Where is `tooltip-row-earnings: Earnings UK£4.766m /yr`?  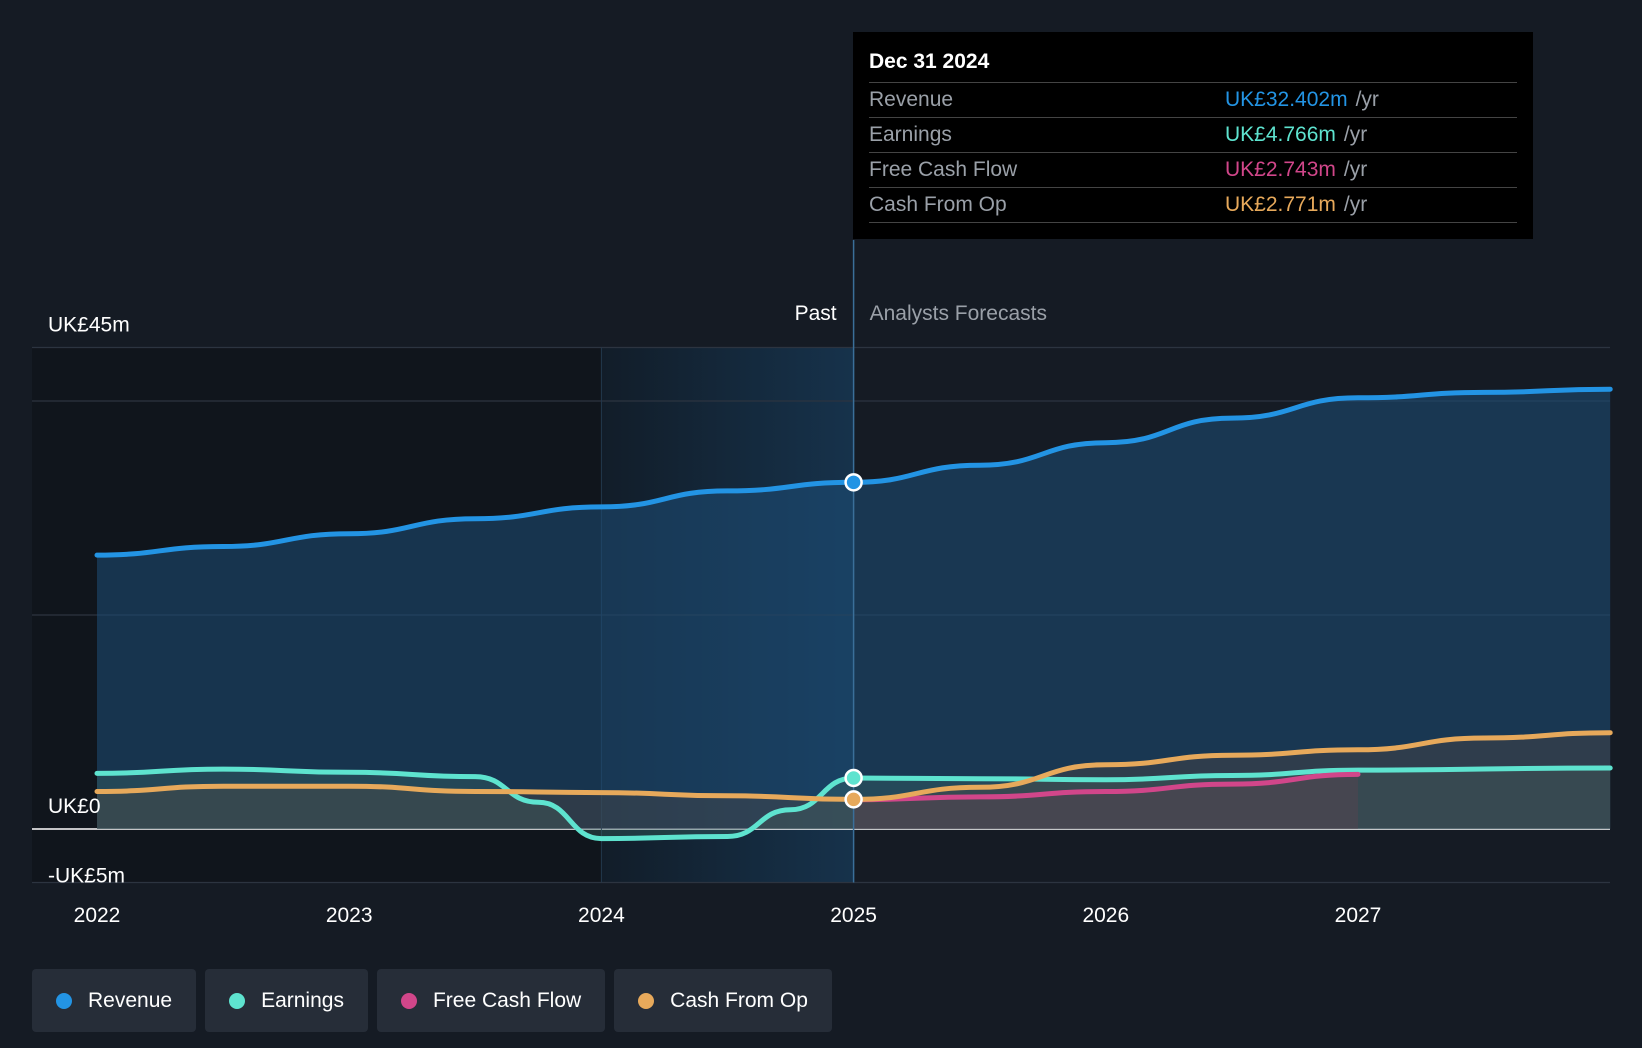 tooltip-row-earnings: Earnings UK£4.766m /yr is located at coordinates (1193, 135).